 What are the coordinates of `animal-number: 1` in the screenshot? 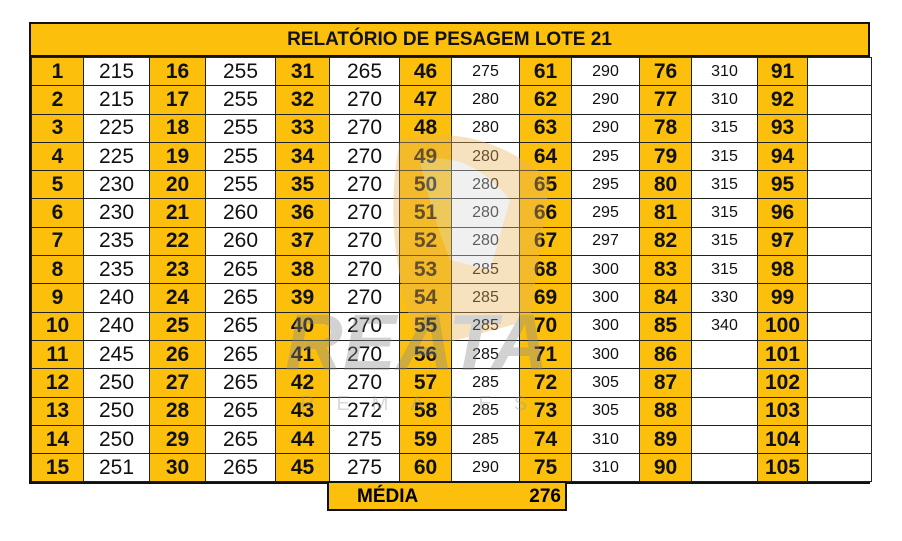 It's located at (57, 71).